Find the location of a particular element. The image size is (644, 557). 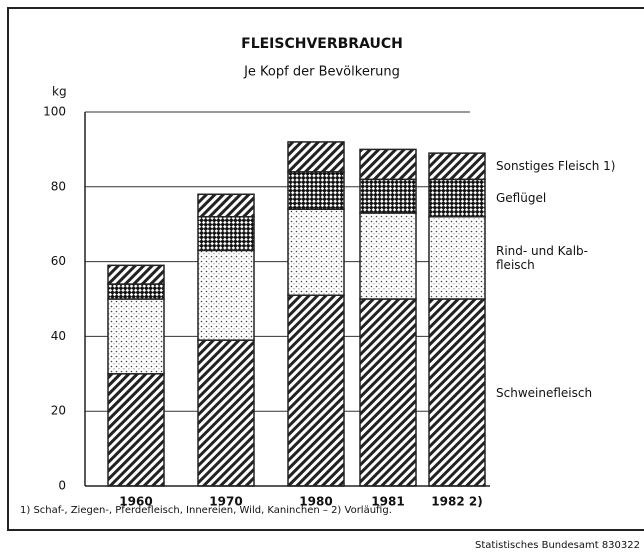

y-tick-label: 40 is located at coordinates (58, 336).